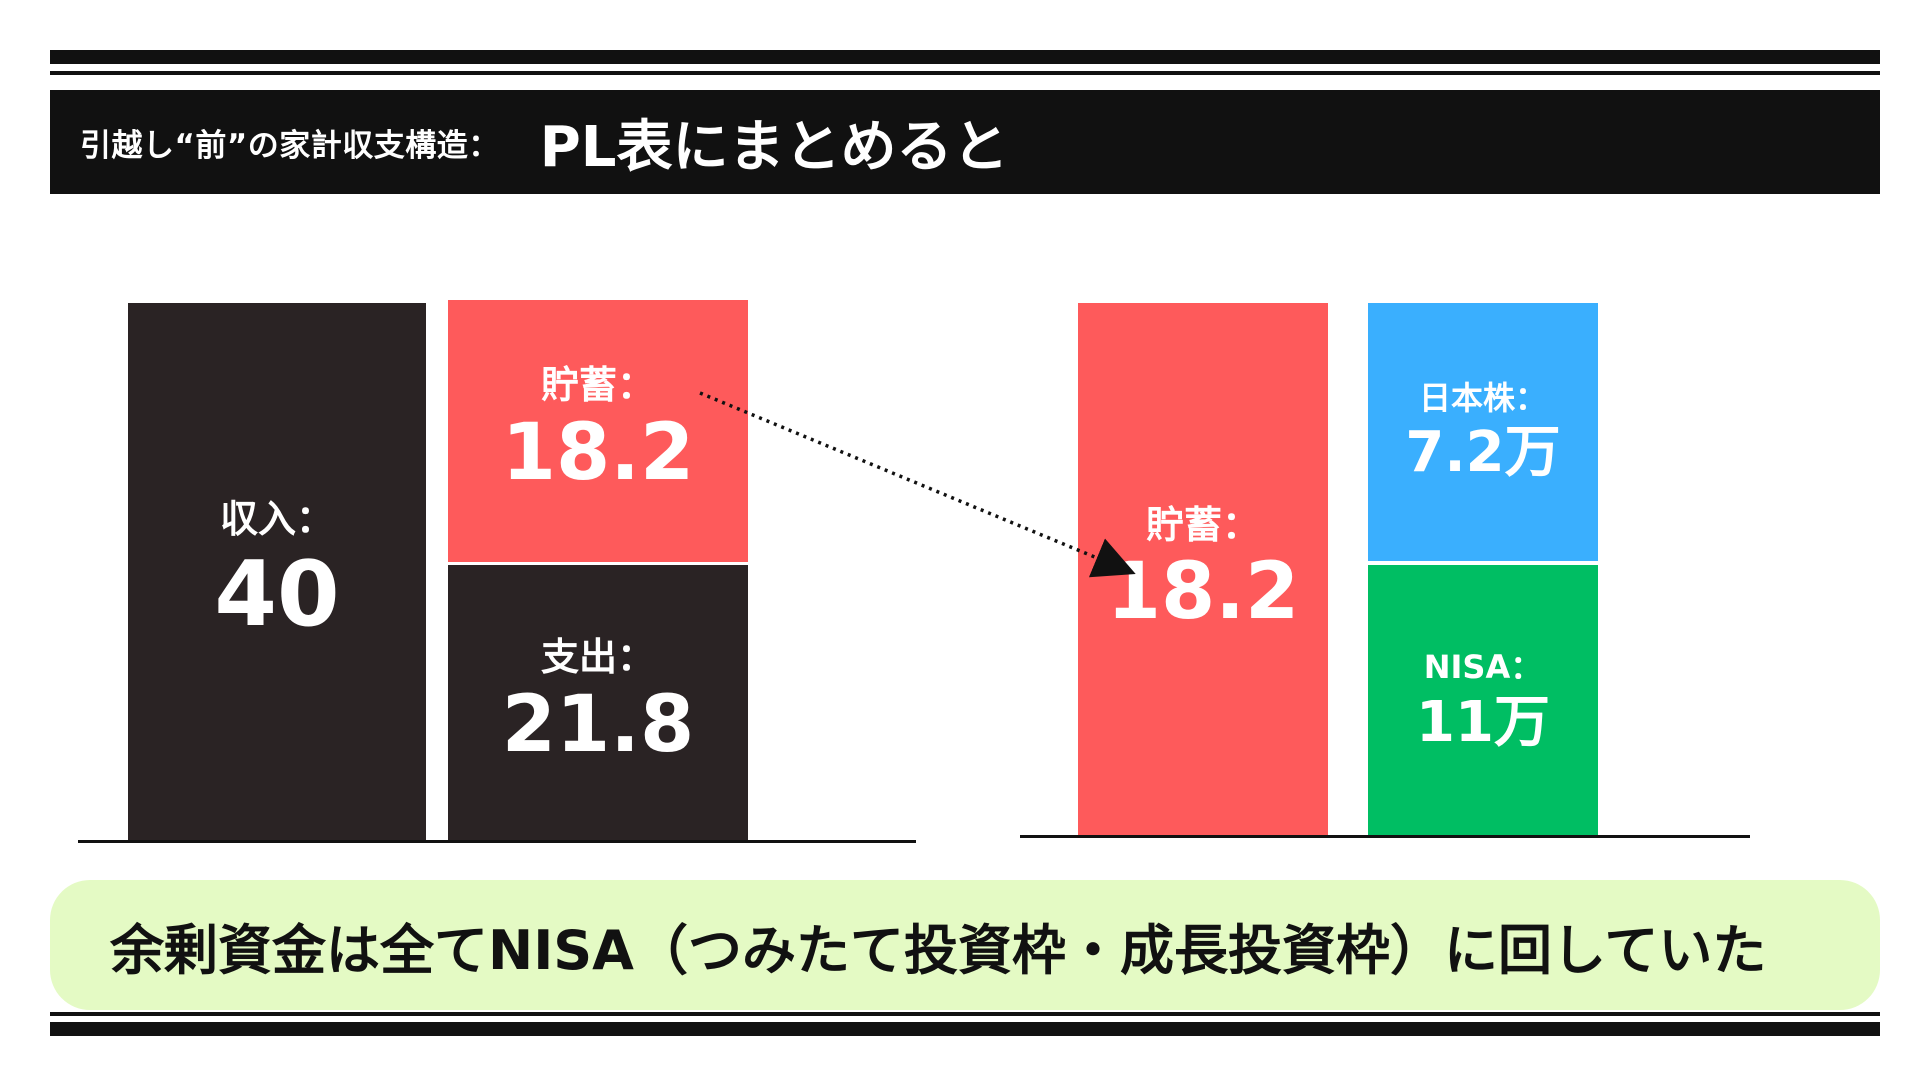 The height and width of the screenshot is (1080, 1920). What do you see at coordinates (1482, 397) in the screenshot?
I see `japan-stocks-label: 日本株：` at bounding box center [1482, 397].